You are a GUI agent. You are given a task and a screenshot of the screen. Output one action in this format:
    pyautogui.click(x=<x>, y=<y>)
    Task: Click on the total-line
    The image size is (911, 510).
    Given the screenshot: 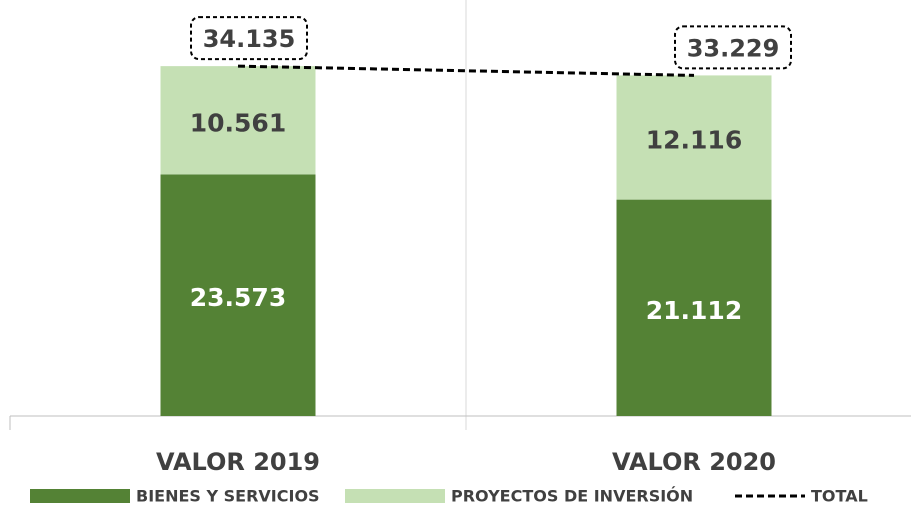 What is the action you would take?
    pyautogui.click(x=466, y=70)
    